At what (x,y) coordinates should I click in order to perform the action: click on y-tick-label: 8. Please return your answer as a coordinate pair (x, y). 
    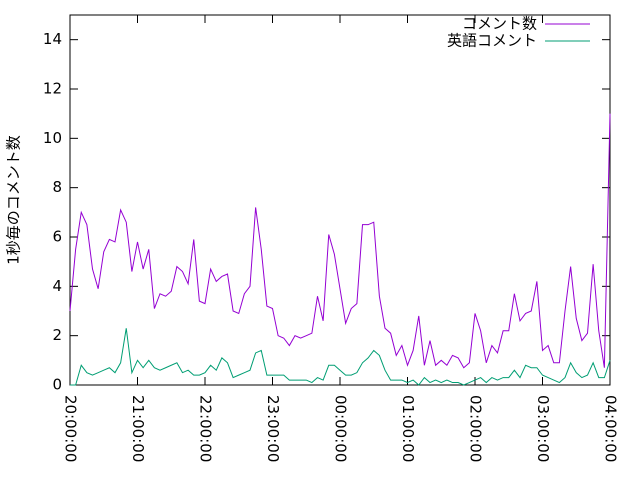
    Looking at the image, I should click on (57, 187).